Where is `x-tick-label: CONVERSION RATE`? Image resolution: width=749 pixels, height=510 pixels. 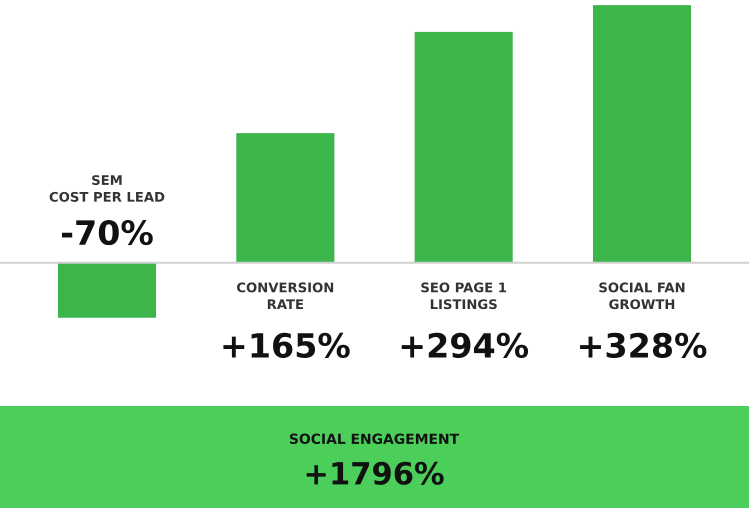
x-tick-label: CONVERSION RATE is located at coordinates (285, 295).